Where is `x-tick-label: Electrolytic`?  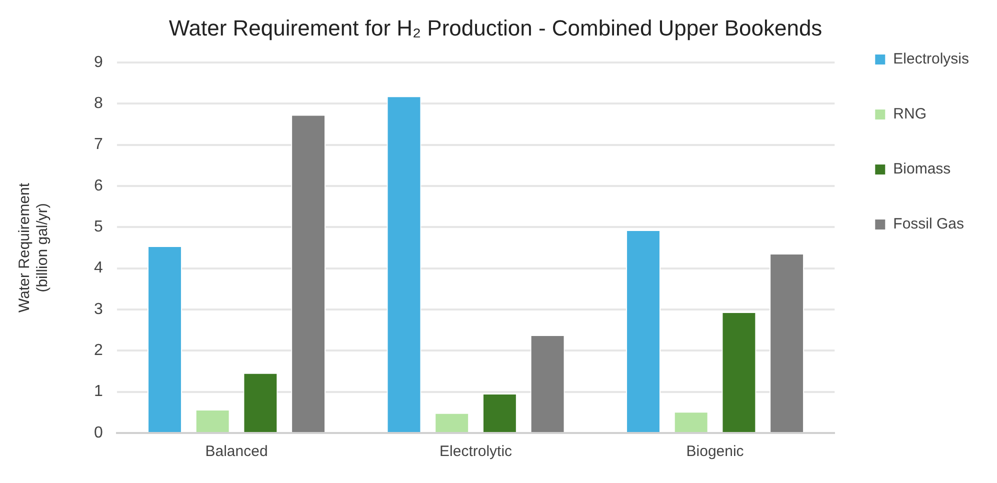 x-tick-label: Electrolytic is located at coordinates (476, 451).